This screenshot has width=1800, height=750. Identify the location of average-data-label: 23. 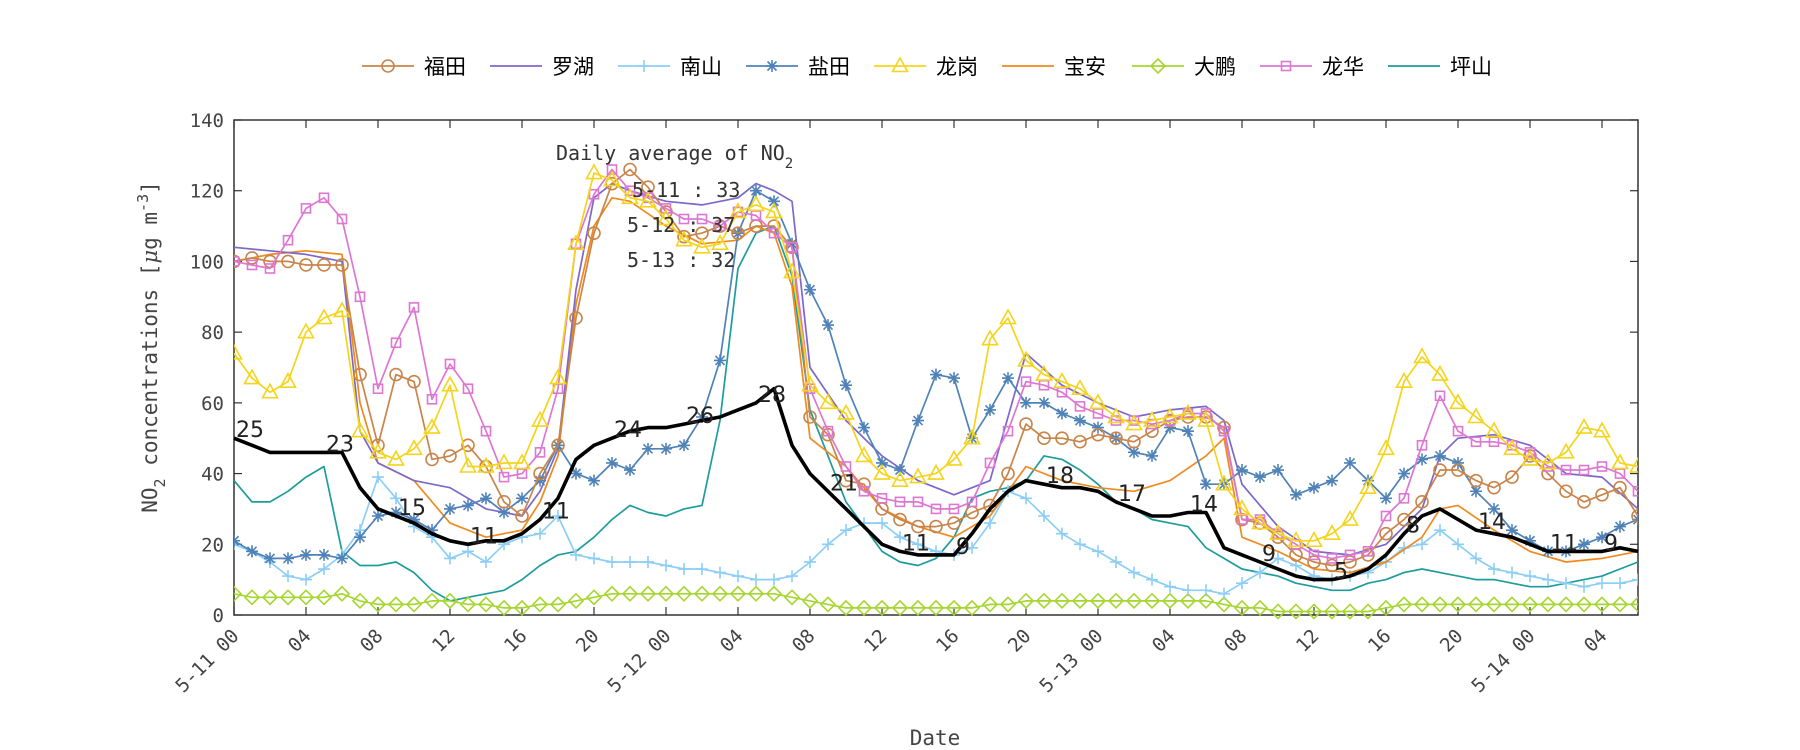
(340, 444).